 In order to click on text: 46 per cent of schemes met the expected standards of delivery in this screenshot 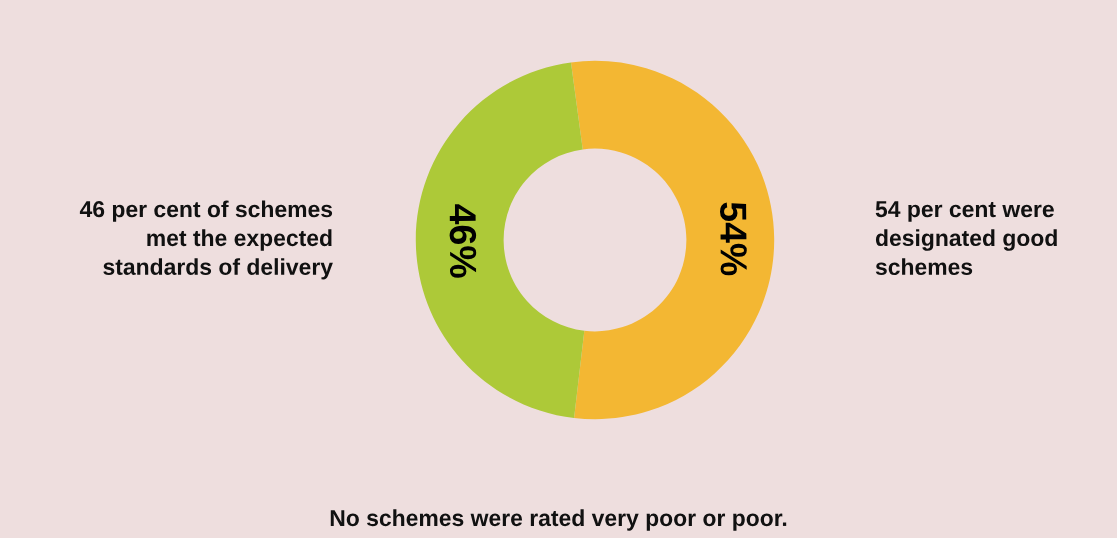, I will do `click(206, 240)`.